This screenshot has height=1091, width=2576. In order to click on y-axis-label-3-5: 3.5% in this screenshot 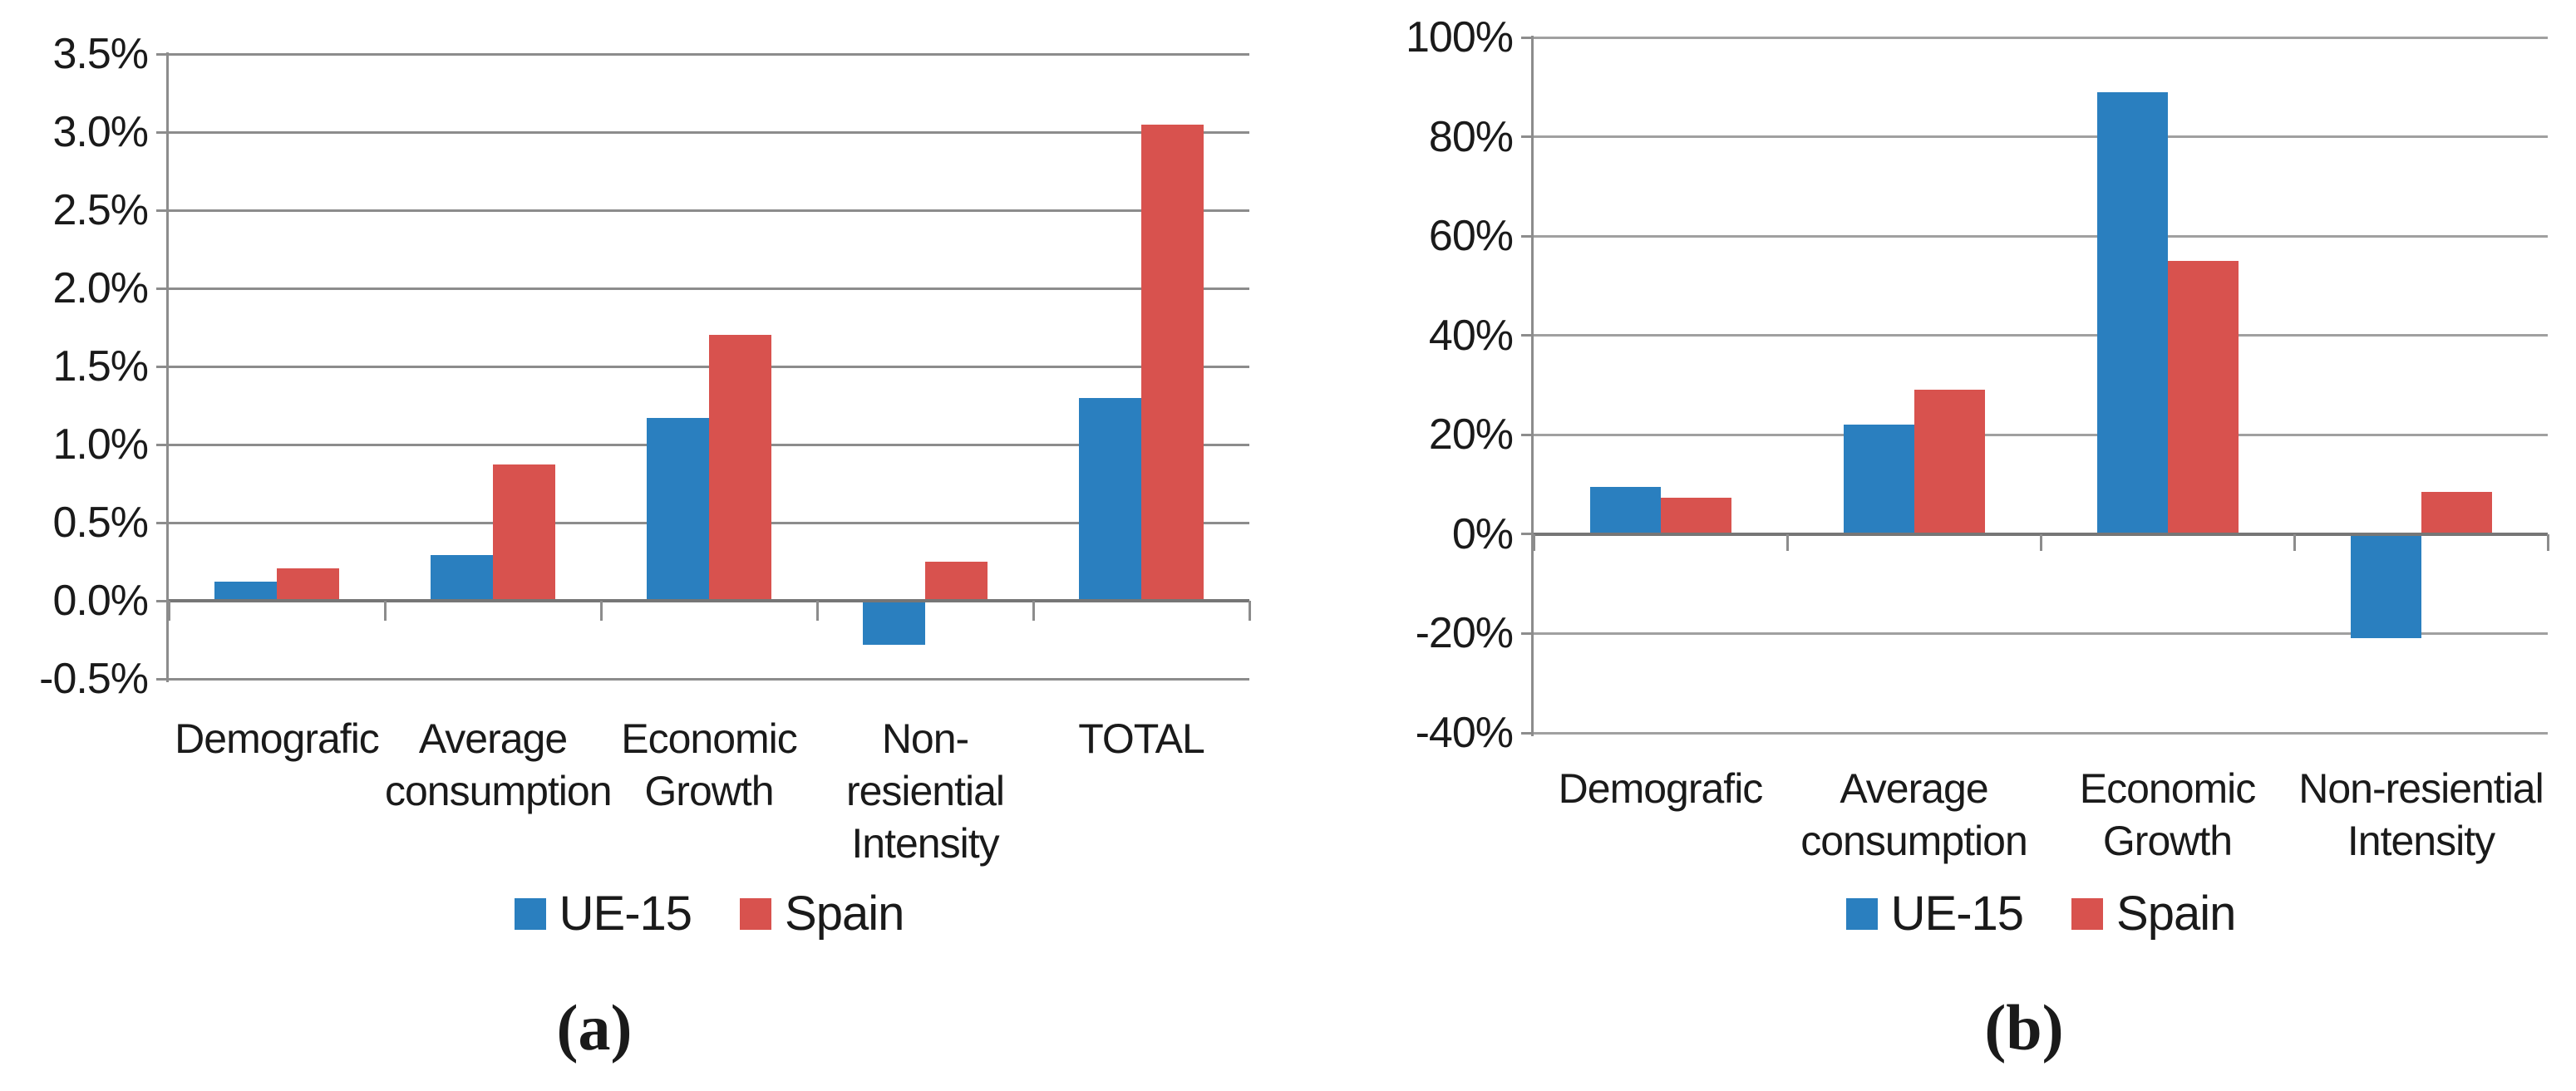, I will do `click(100, 54)`.